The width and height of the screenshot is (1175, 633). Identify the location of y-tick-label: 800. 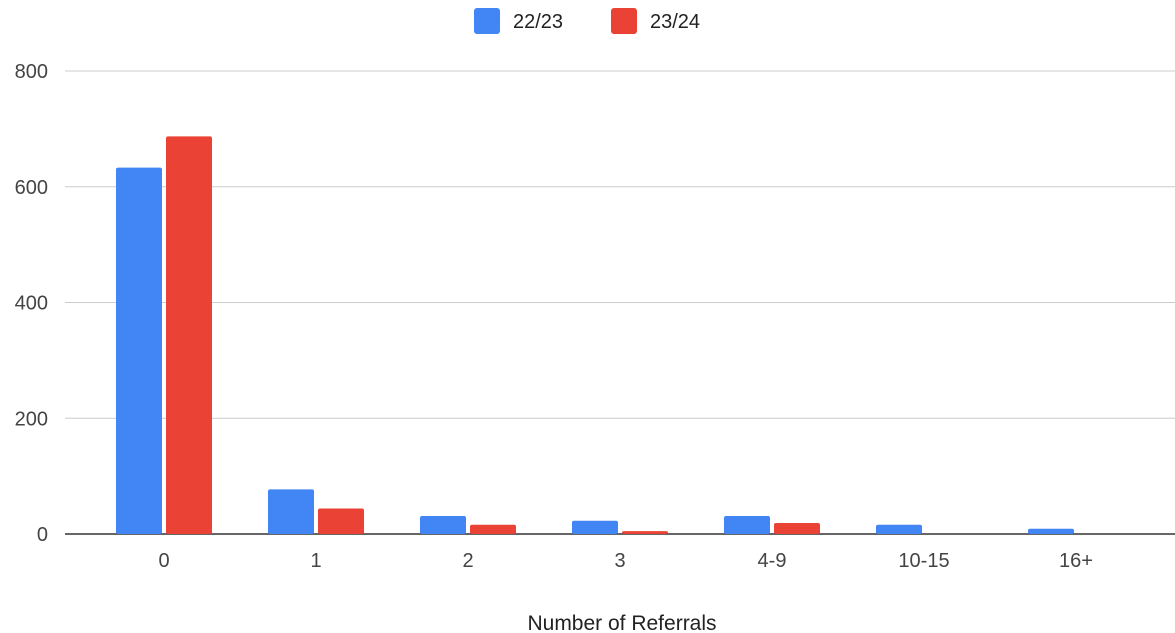
(31, 72).